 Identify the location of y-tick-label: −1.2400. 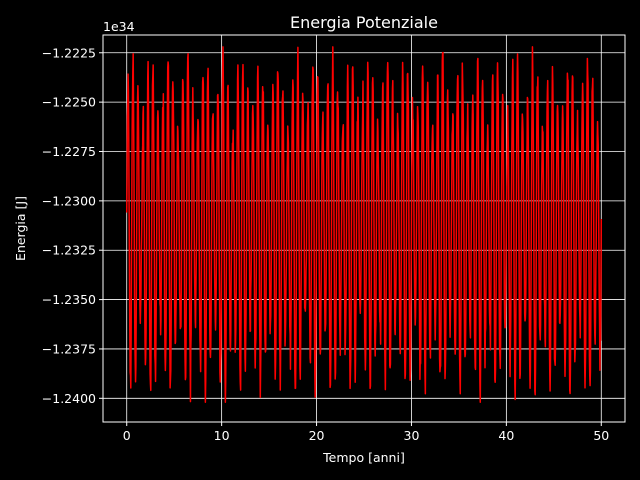
(69, 398).